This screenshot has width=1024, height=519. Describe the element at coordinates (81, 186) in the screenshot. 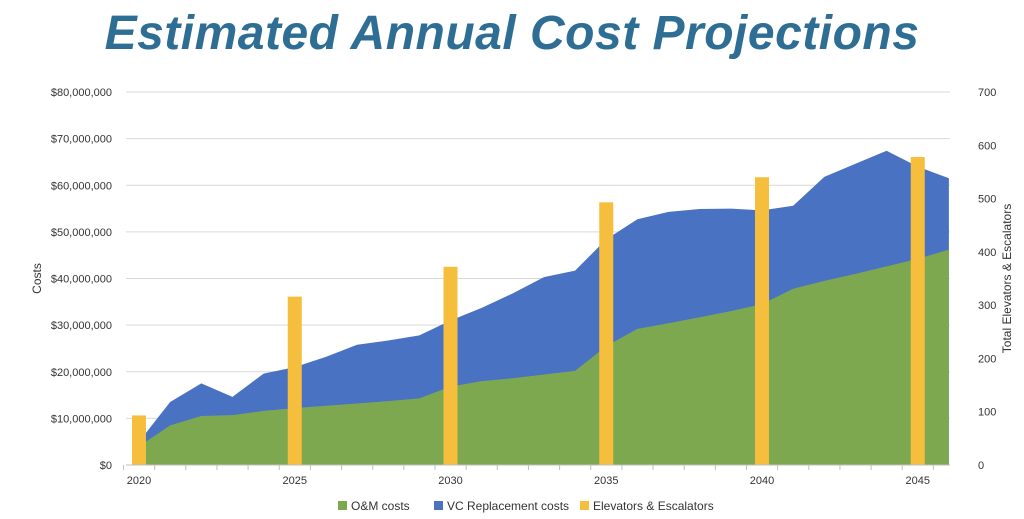

I see `y-tick-label: $60,000,000` at that location.